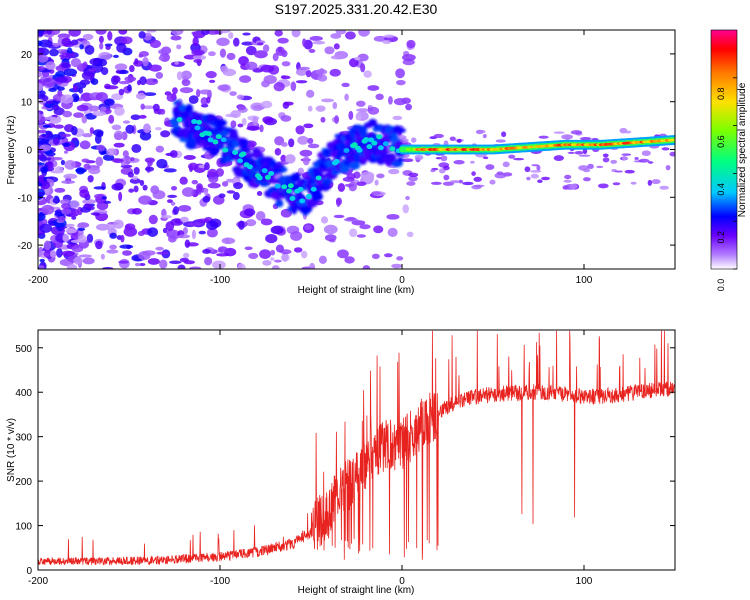 The height and width of the screenshot is (600, 750). Describe the element at coordinates (721, 94) in the screenshot. I see `colorbar-tick-label: 0.8` at that location.